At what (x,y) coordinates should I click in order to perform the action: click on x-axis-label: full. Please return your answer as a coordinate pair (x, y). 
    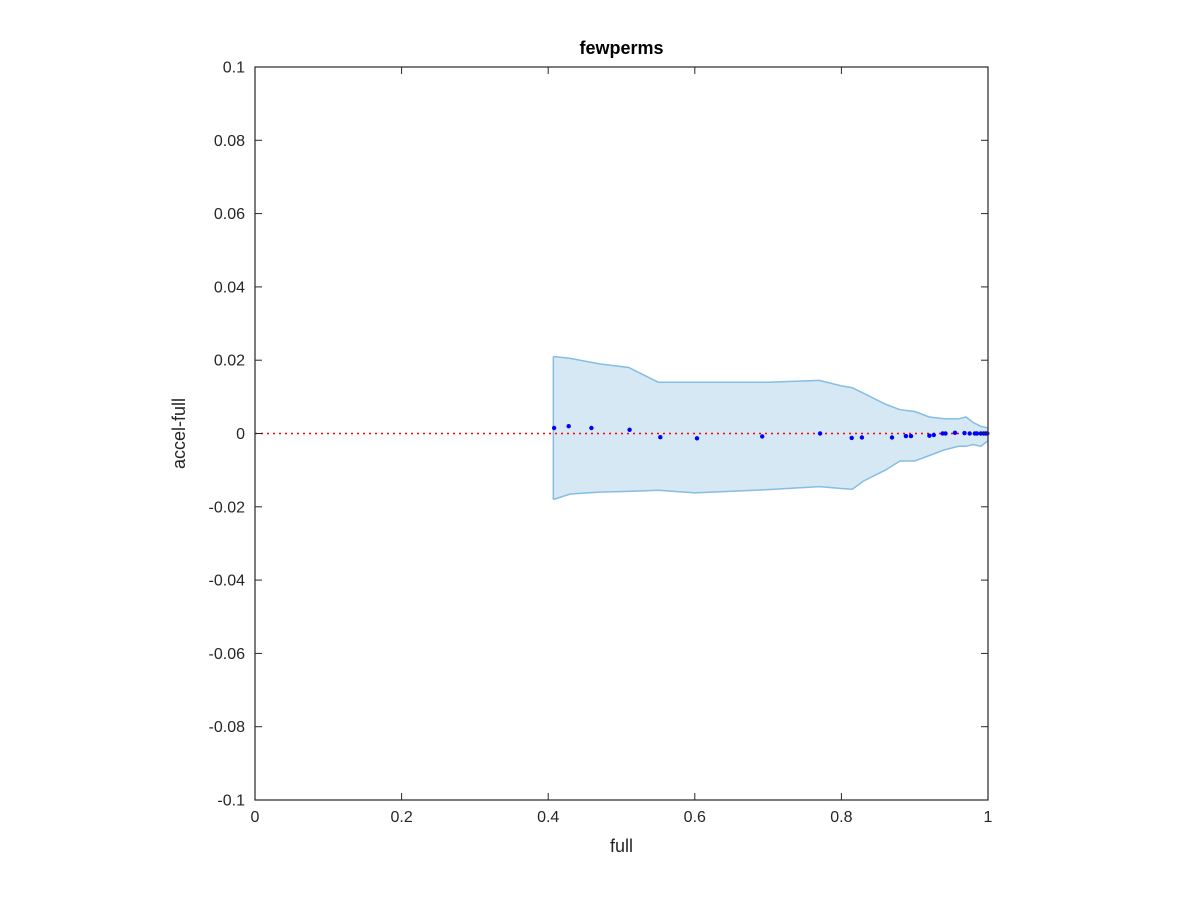
    Looking at the image, I should click on (621, 846).